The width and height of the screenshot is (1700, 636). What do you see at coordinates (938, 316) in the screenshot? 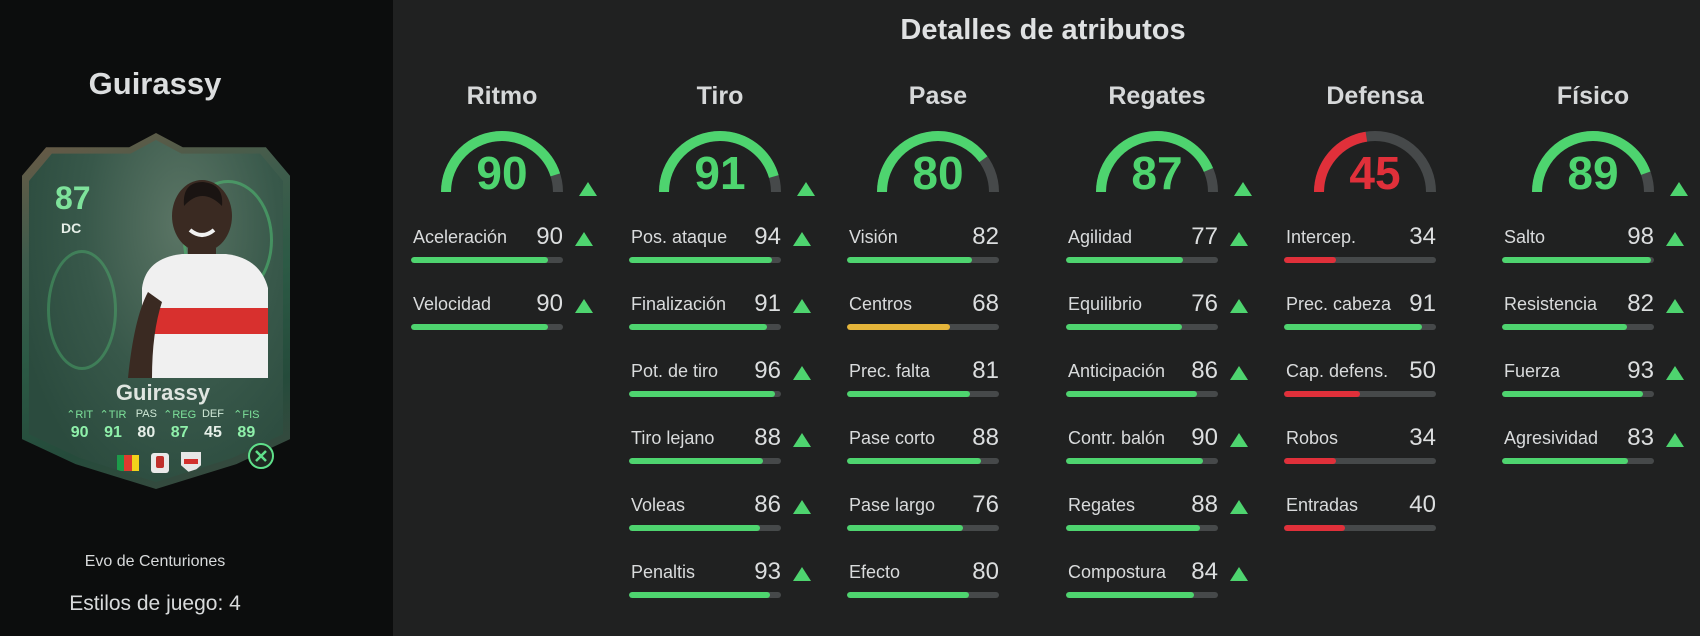
I see `attribute-row: Centros 68` at bounding box center [938, 316].